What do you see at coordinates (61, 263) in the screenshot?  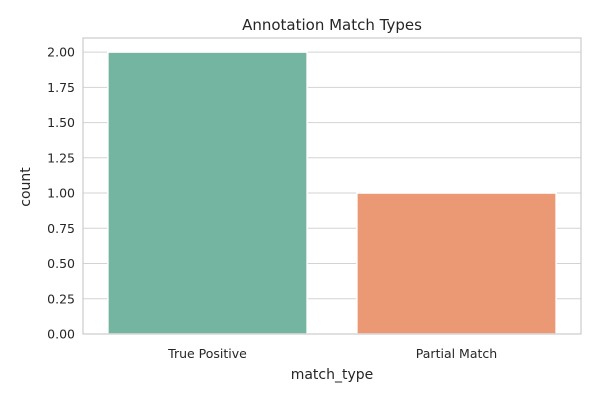 I see `y-tick-label: 0.50` at bounding box center [61, 263].